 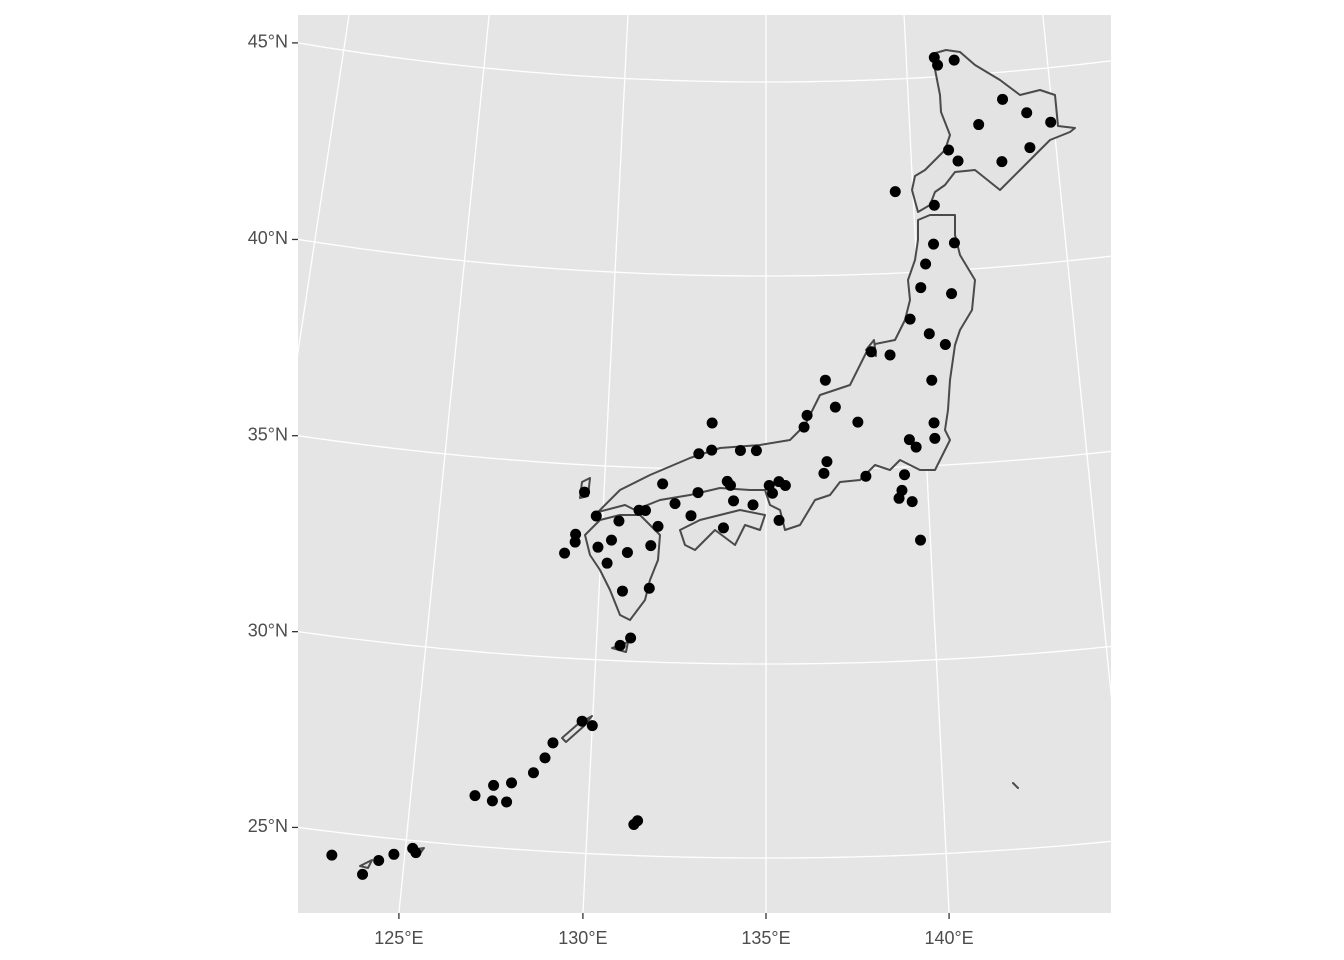 What do you see at coordinates (622, 567) in the screenshot?
I see `kyushu` at bounding box center [622, 567].